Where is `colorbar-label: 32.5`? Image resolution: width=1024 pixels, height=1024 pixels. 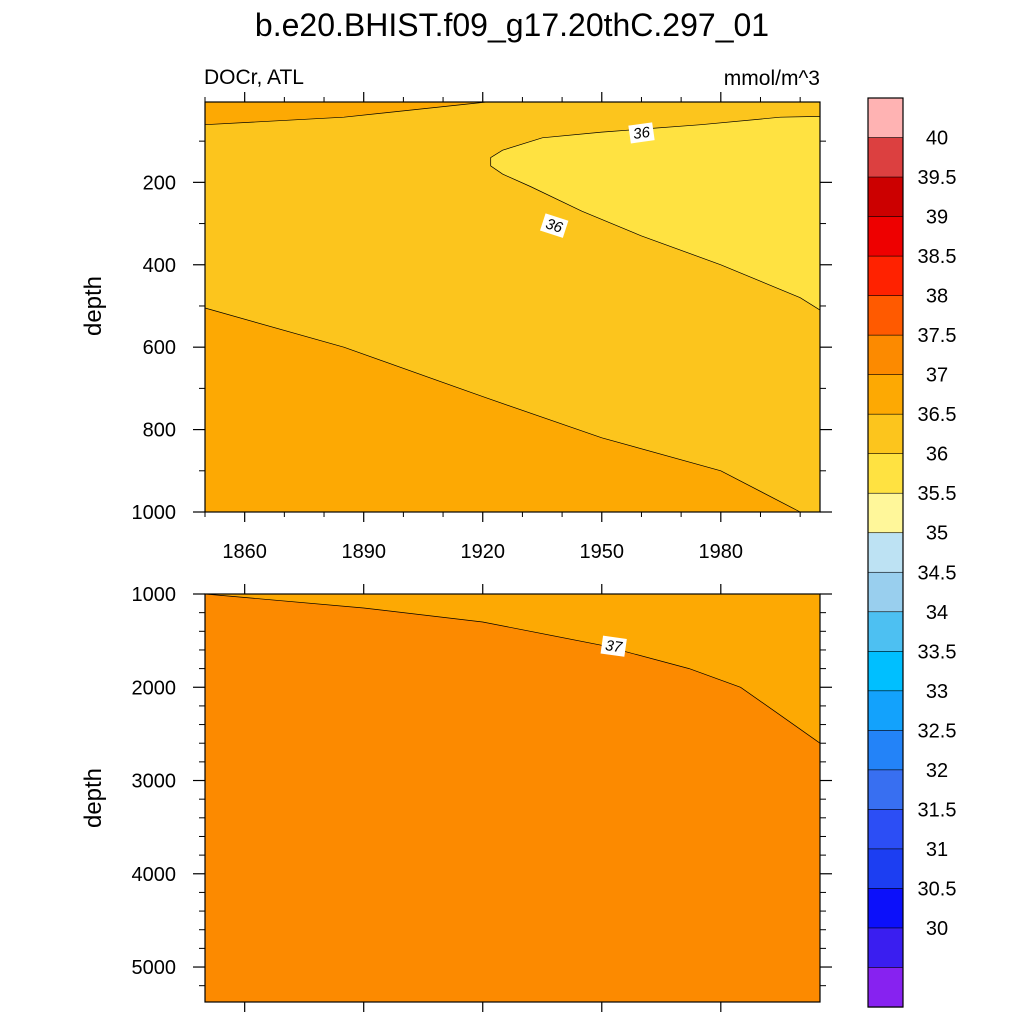 colorbar-label: 32.5 is located at coordinates (937, 731).